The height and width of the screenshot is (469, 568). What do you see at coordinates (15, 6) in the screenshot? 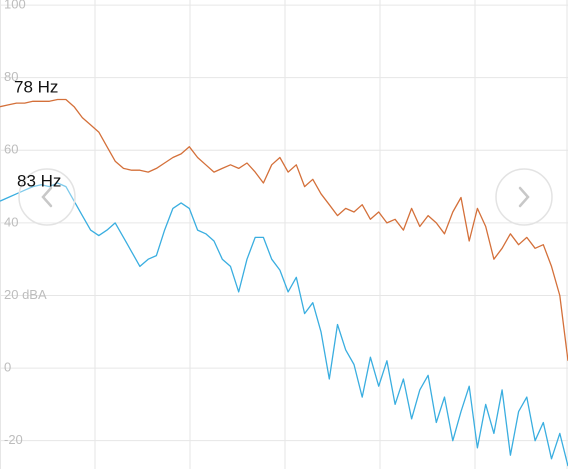
I see `y-tick-label: 100` at bounding box center [15, 6].